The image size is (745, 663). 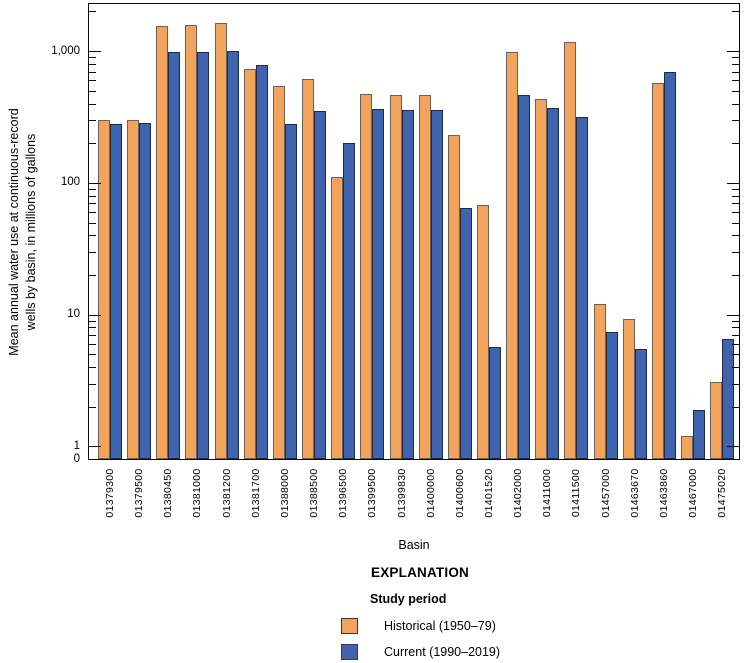 What do you see at coordinates (31, 232) in the screenshot?
I see `y-axis-title-line2: wells by basin, in millions of gallons` at bounding box center [31, 232].